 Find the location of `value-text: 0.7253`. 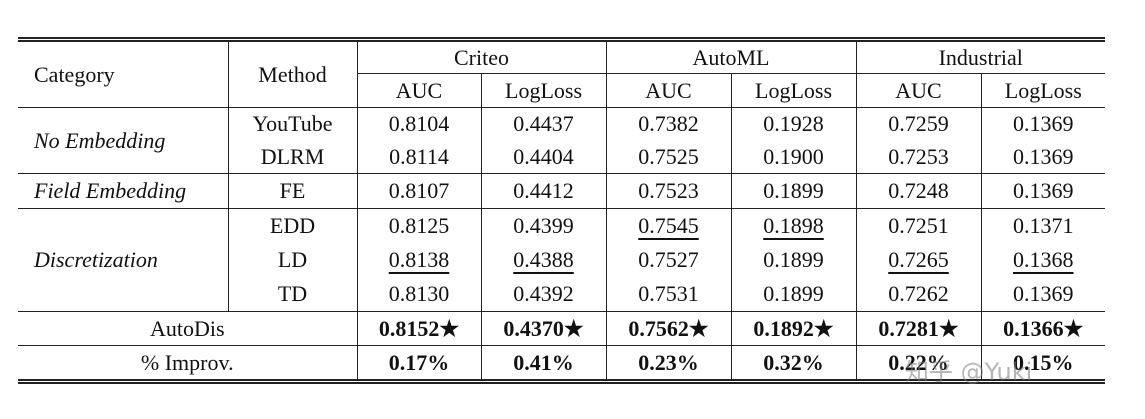

value-text: 0.7253 is located at coordinates (918, 156).